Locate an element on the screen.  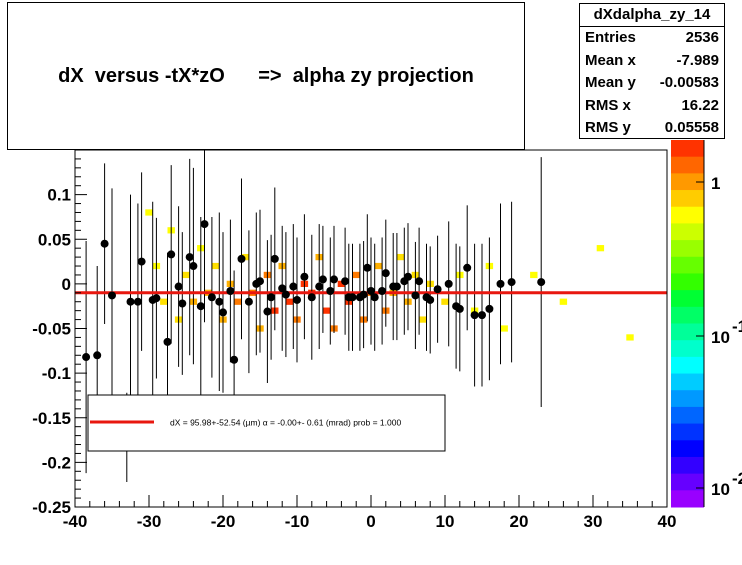
y-tick-label: 0.05 is located at coordinates (54, 239).